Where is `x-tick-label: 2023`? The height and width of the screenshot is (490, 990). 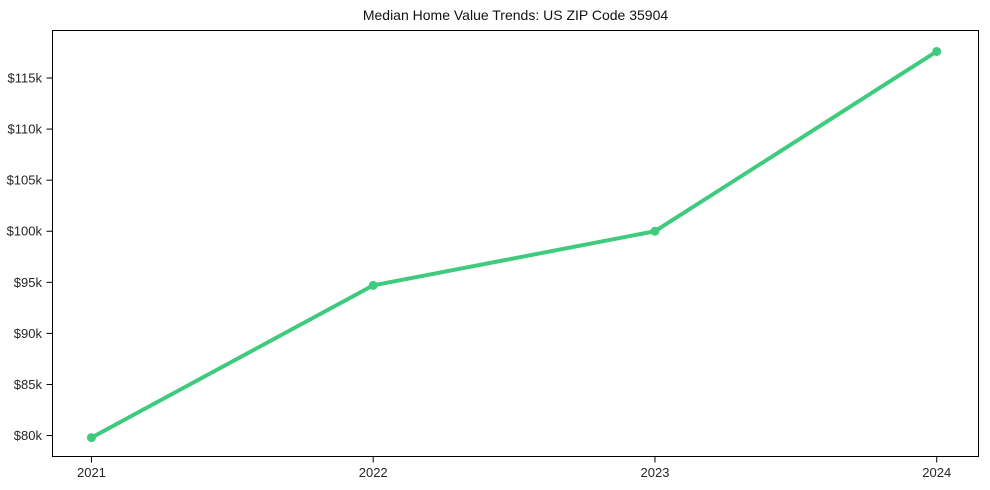 x-tick-label: 2023 is located at coordinates (655, 472).